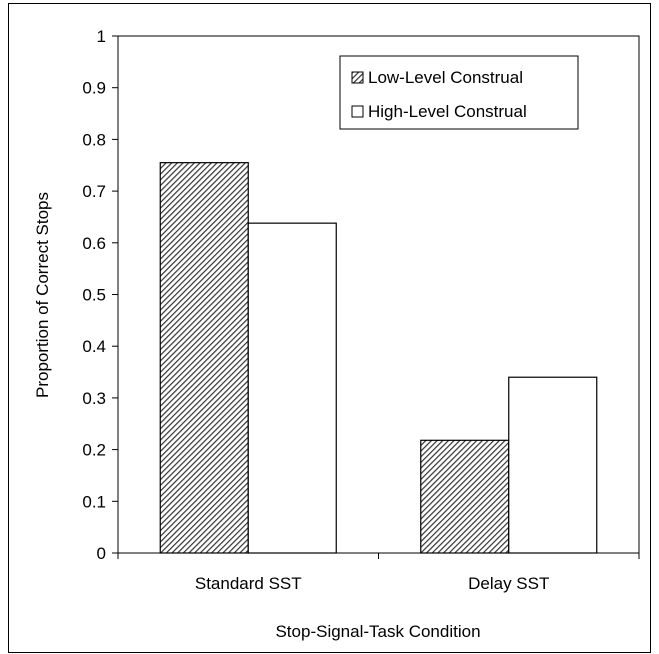  What do you see at coordinates (94, 450) in the screenshot?
I see `y-tick-label: 0.2` at bounding box center [94, 450].